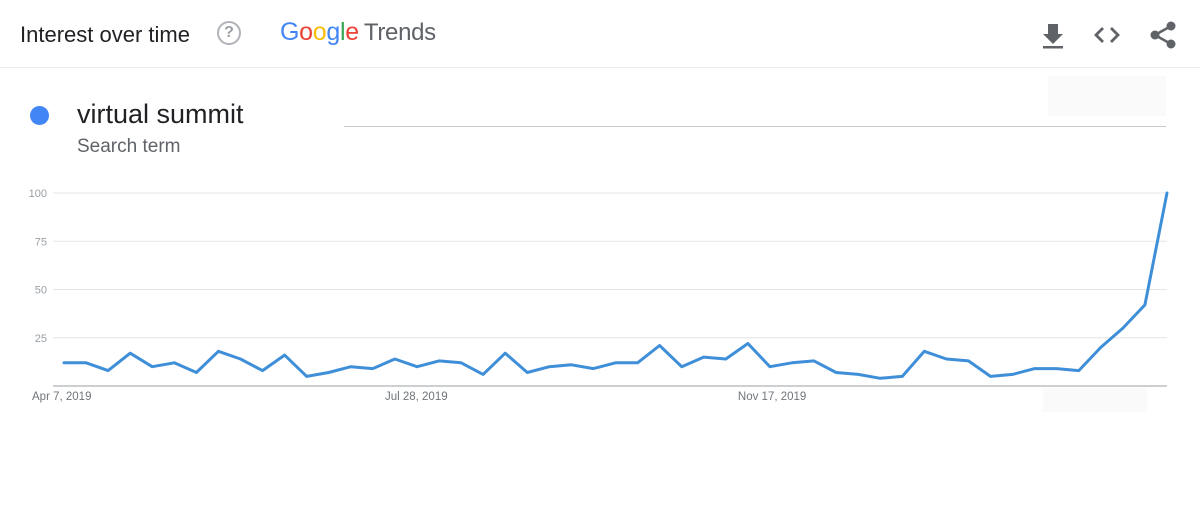  What do you see at coordinates (38, 194) in the screenshot?
I see `y-tick-label: 100` at bounding box center [38, 194].